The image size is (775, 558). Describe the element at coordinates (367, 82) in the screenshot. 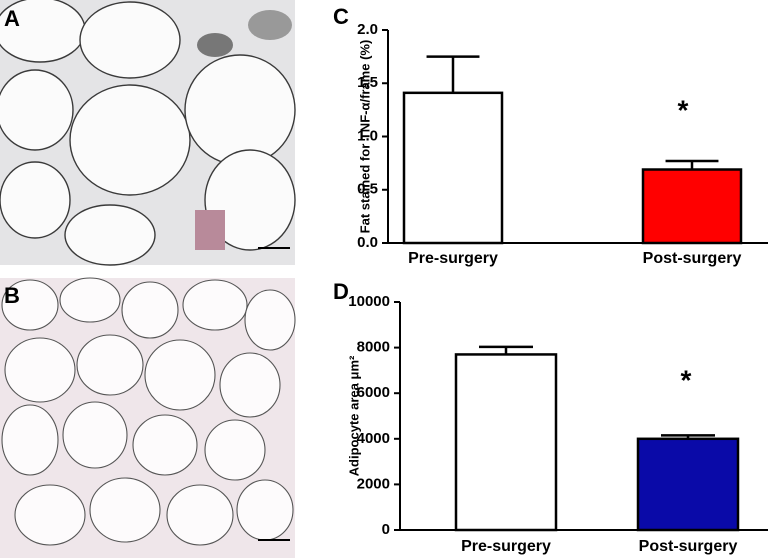

I see `y-tick-label: 1.5` at that location.